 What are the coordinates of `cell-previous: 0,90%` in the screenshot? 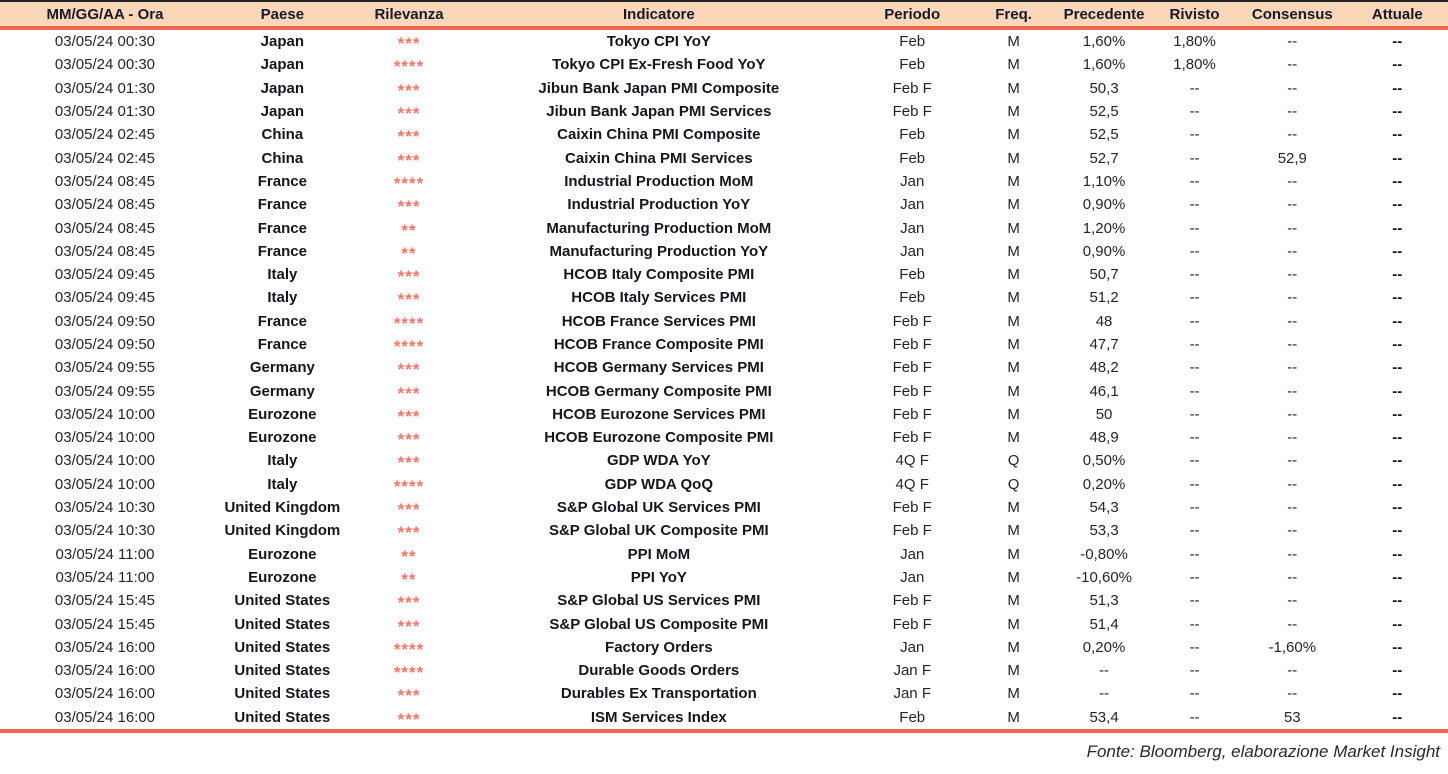 It's located at (1104, 205).